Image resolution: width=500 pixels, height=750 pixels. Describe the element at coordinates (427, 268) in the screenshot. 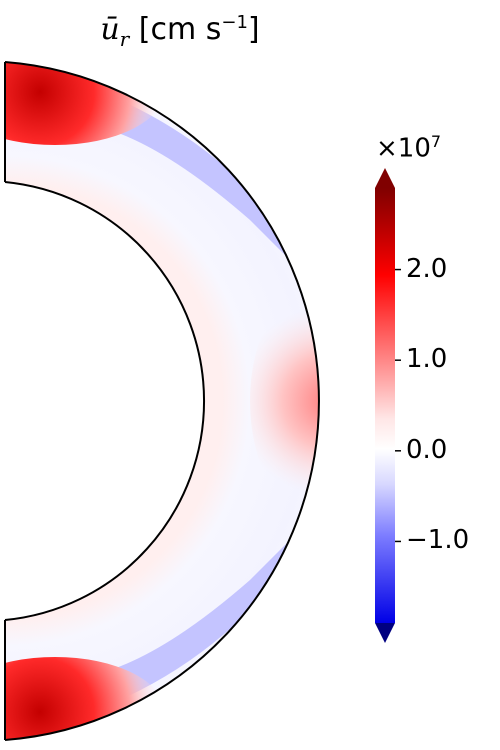

I see `colorbar-tick-label-0: 2.0` at that location.